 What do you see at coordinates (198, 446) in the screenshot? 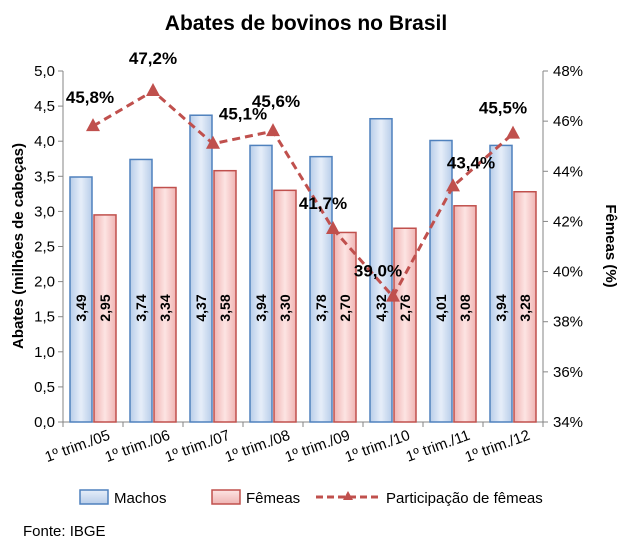
I see `x-tick-label: 1º trim./07` at bounding box center [198, 446].